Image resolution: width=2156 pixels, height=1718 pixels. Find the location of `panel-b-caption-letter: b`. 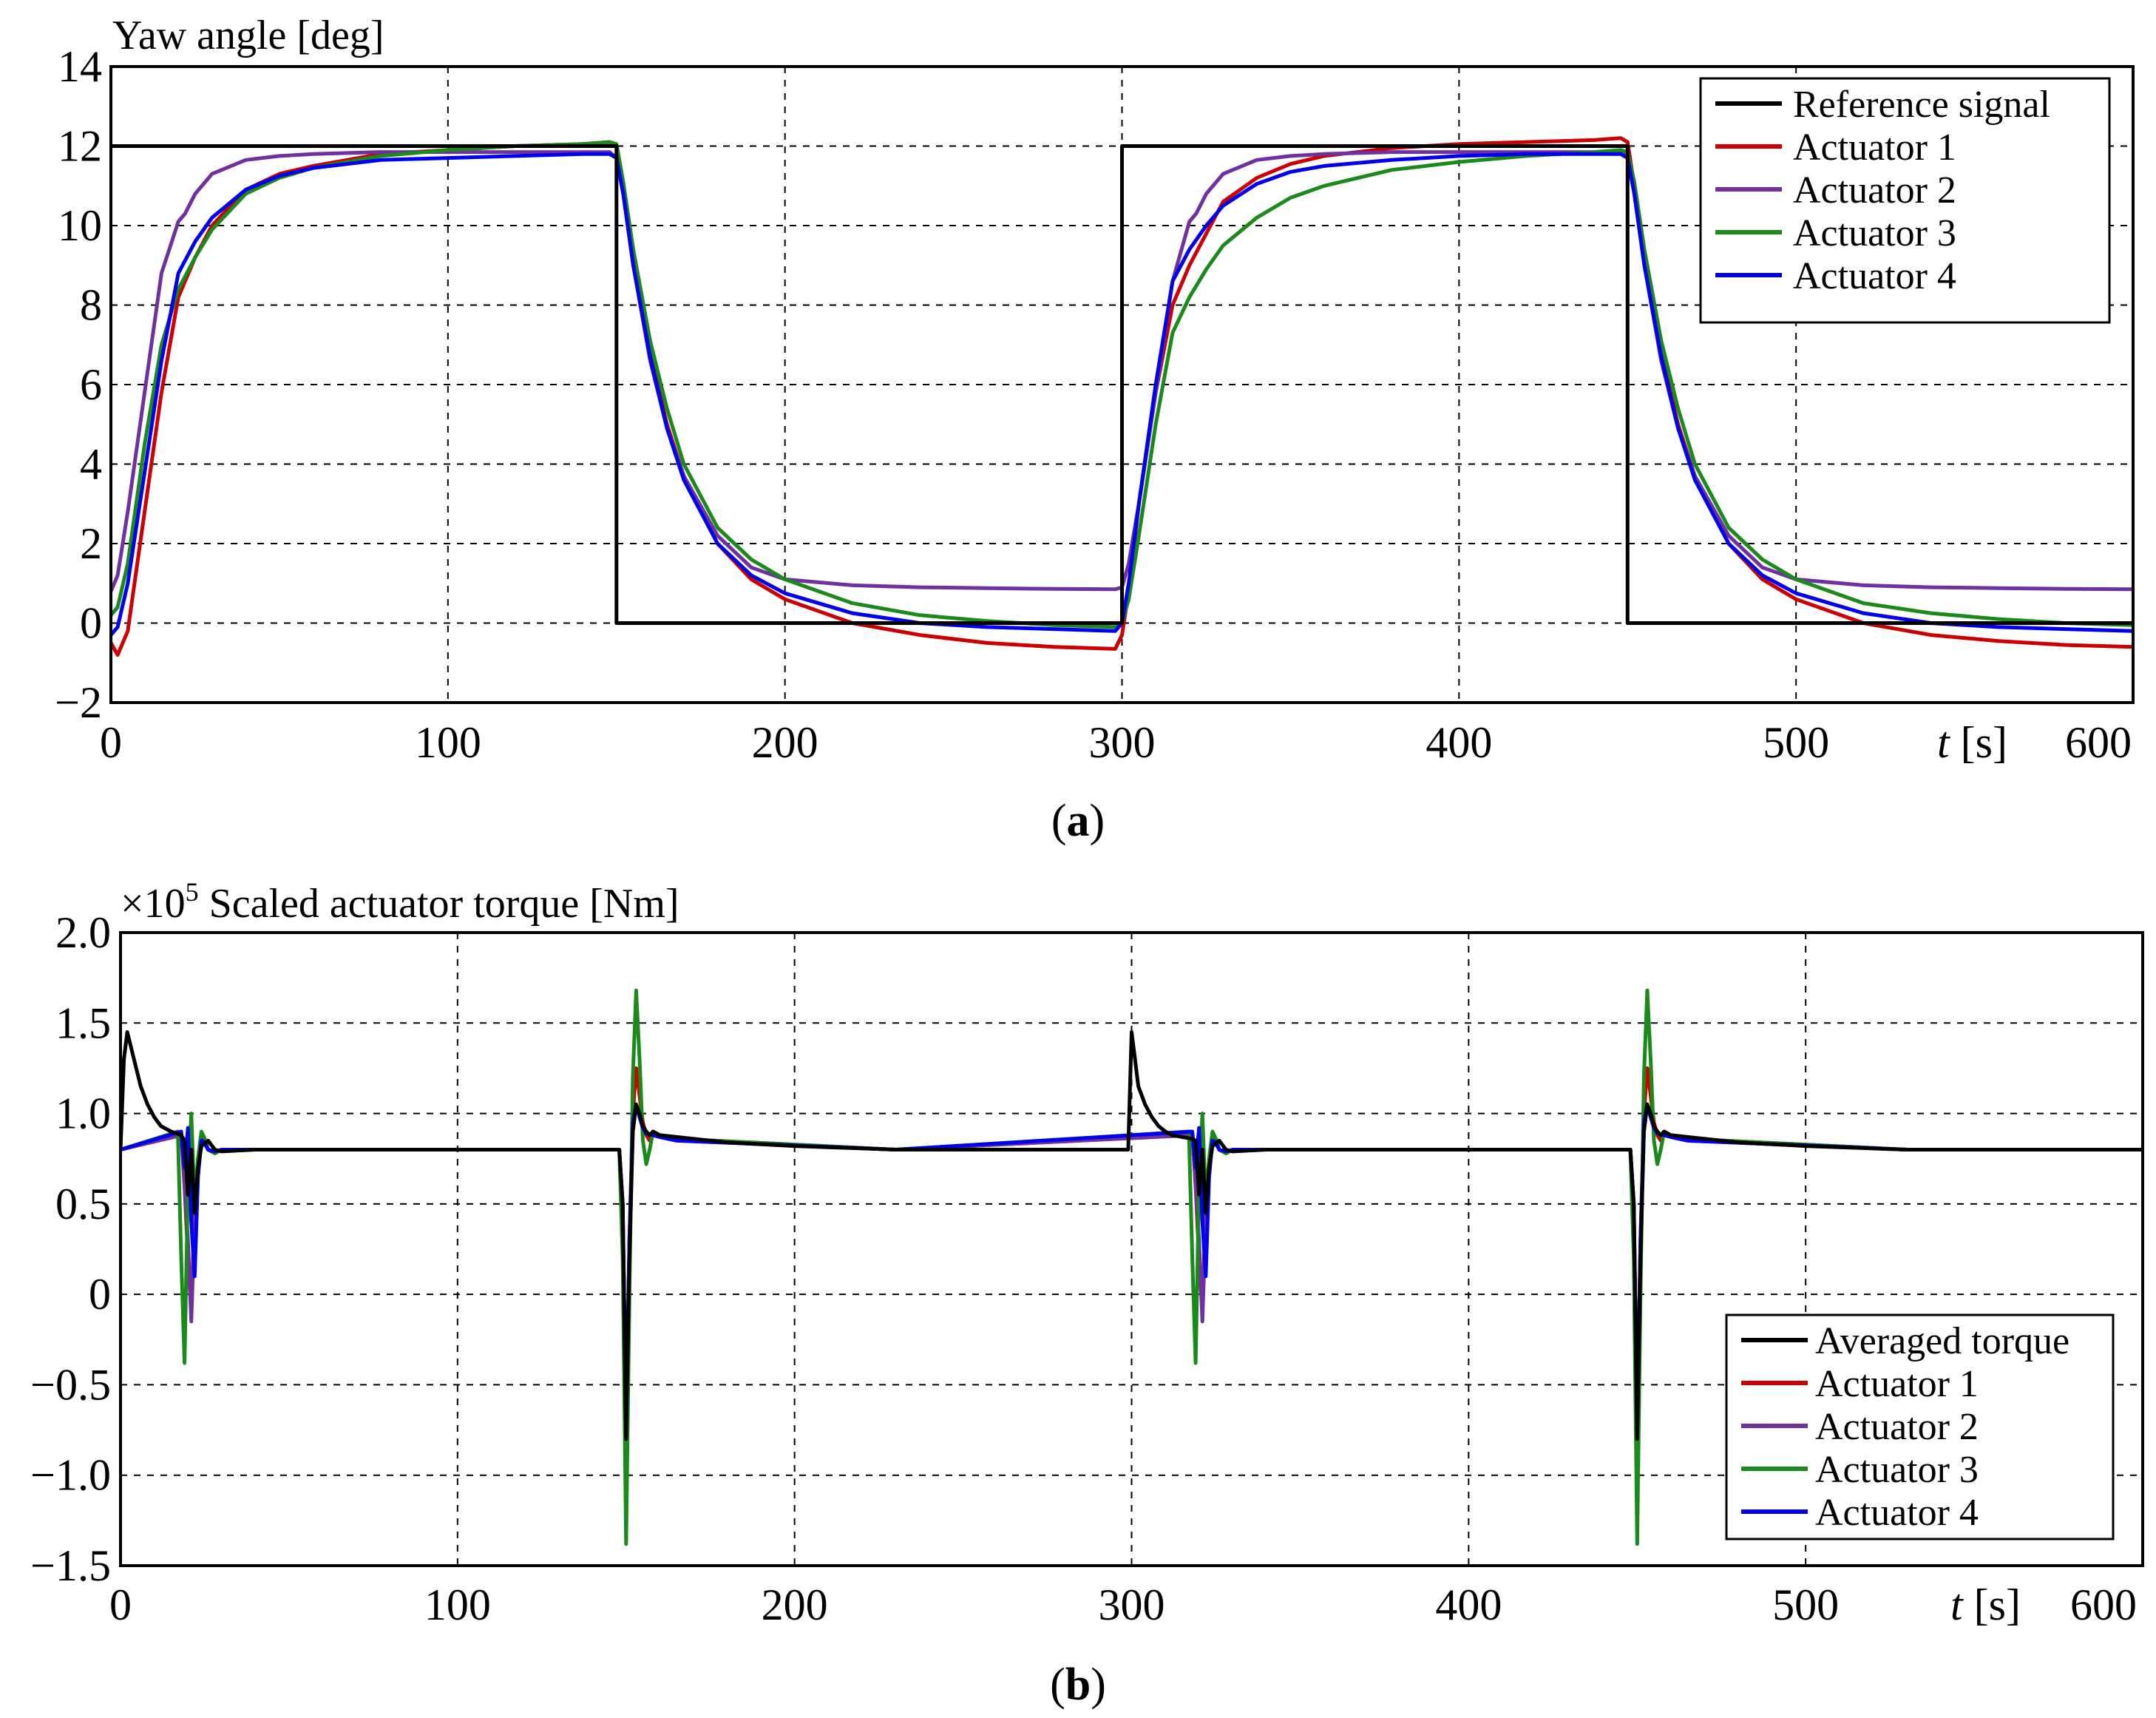

panel-b-caption-letter: b is located at coordinates (1078, 1685).